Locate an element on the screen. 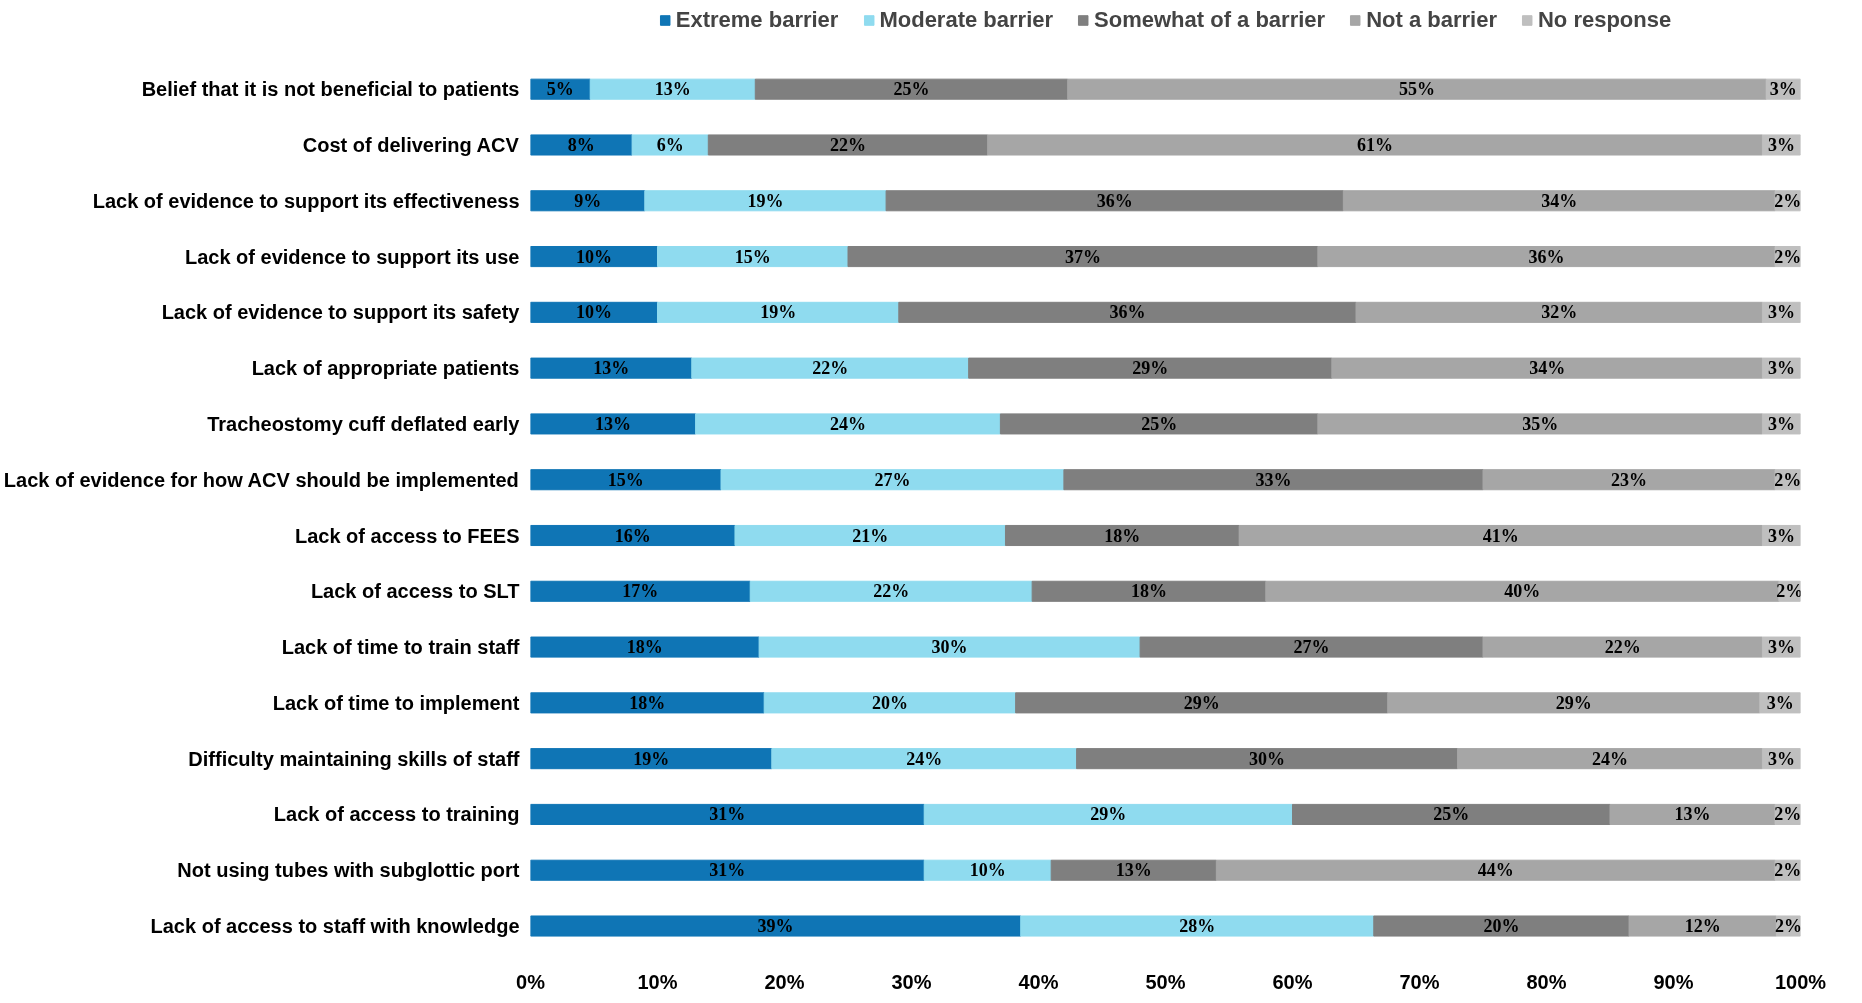  data-label: 44% is located at coordinates (1495, 870).